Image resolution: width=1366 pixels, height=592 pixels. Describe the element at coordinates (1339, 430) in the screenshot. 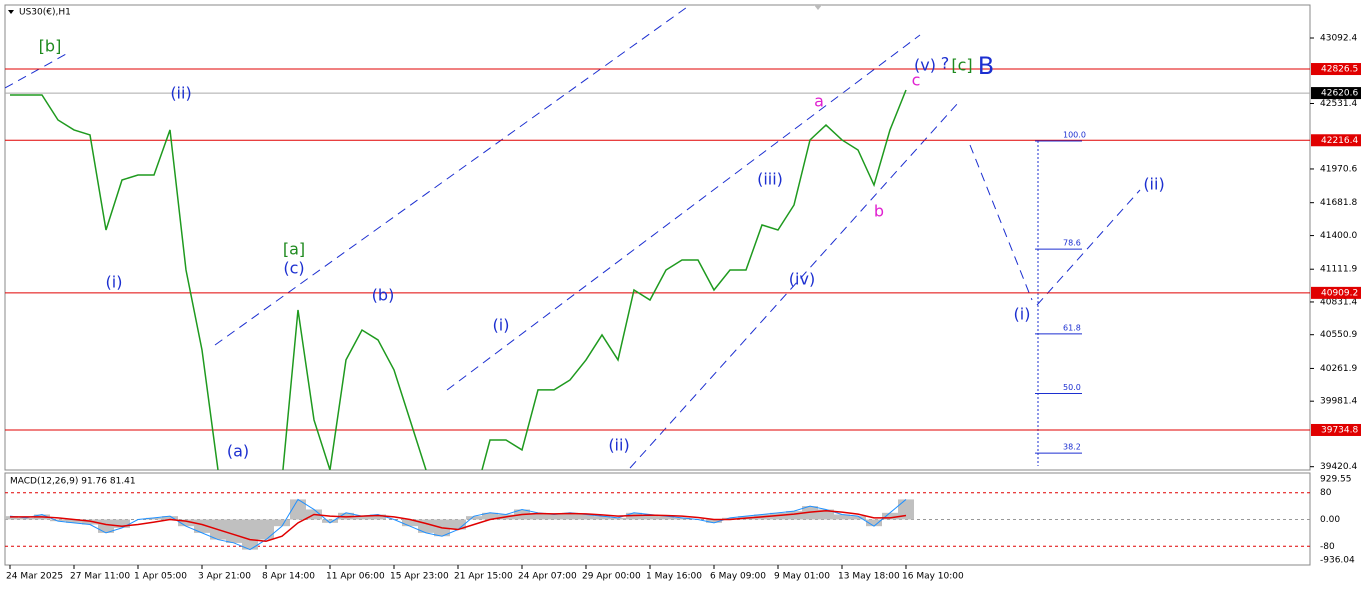

I see `price-label: 39734.8` at that location.